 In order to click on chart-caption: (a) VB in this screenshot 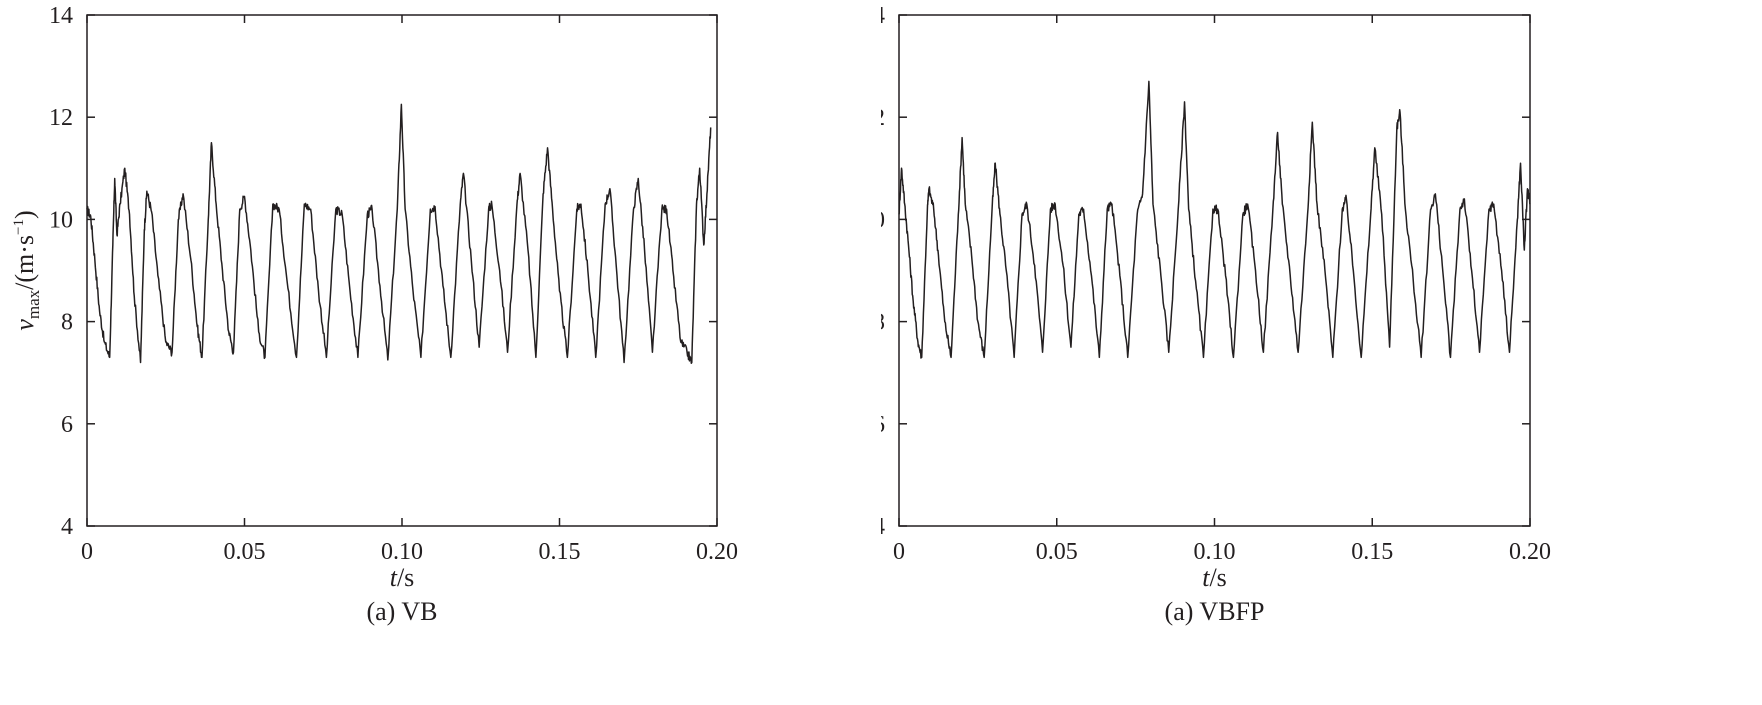, I will do `click(401, 611)`.